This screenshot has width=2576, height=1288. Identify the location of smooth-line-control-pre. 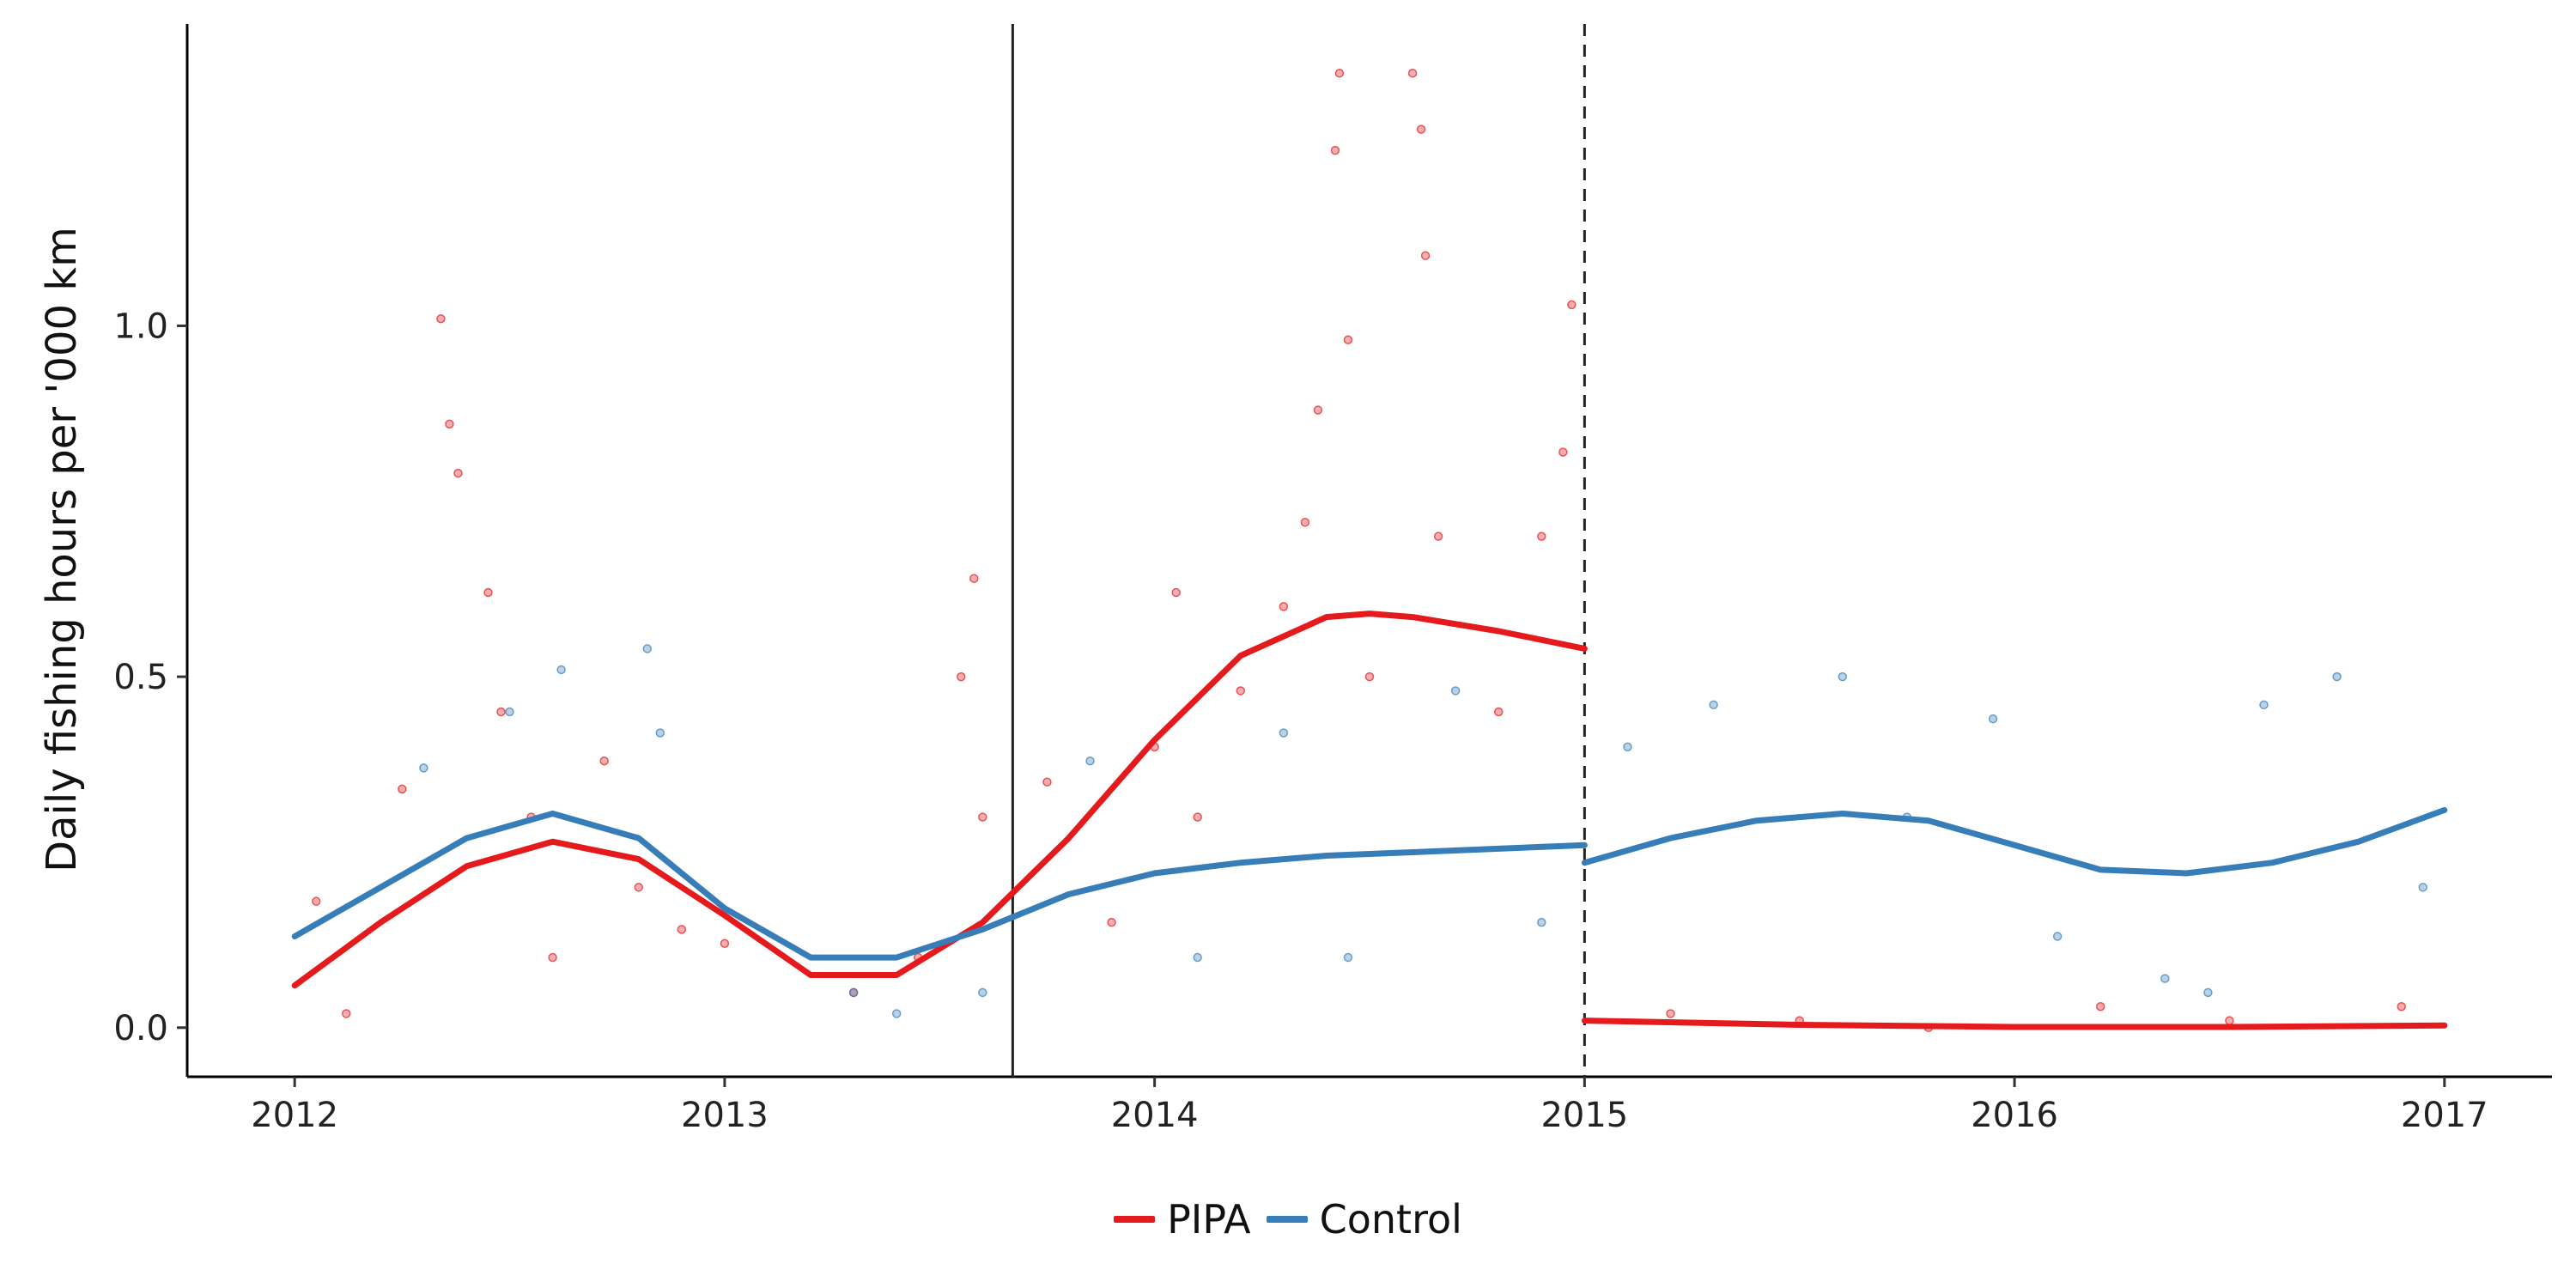
(940, 886).